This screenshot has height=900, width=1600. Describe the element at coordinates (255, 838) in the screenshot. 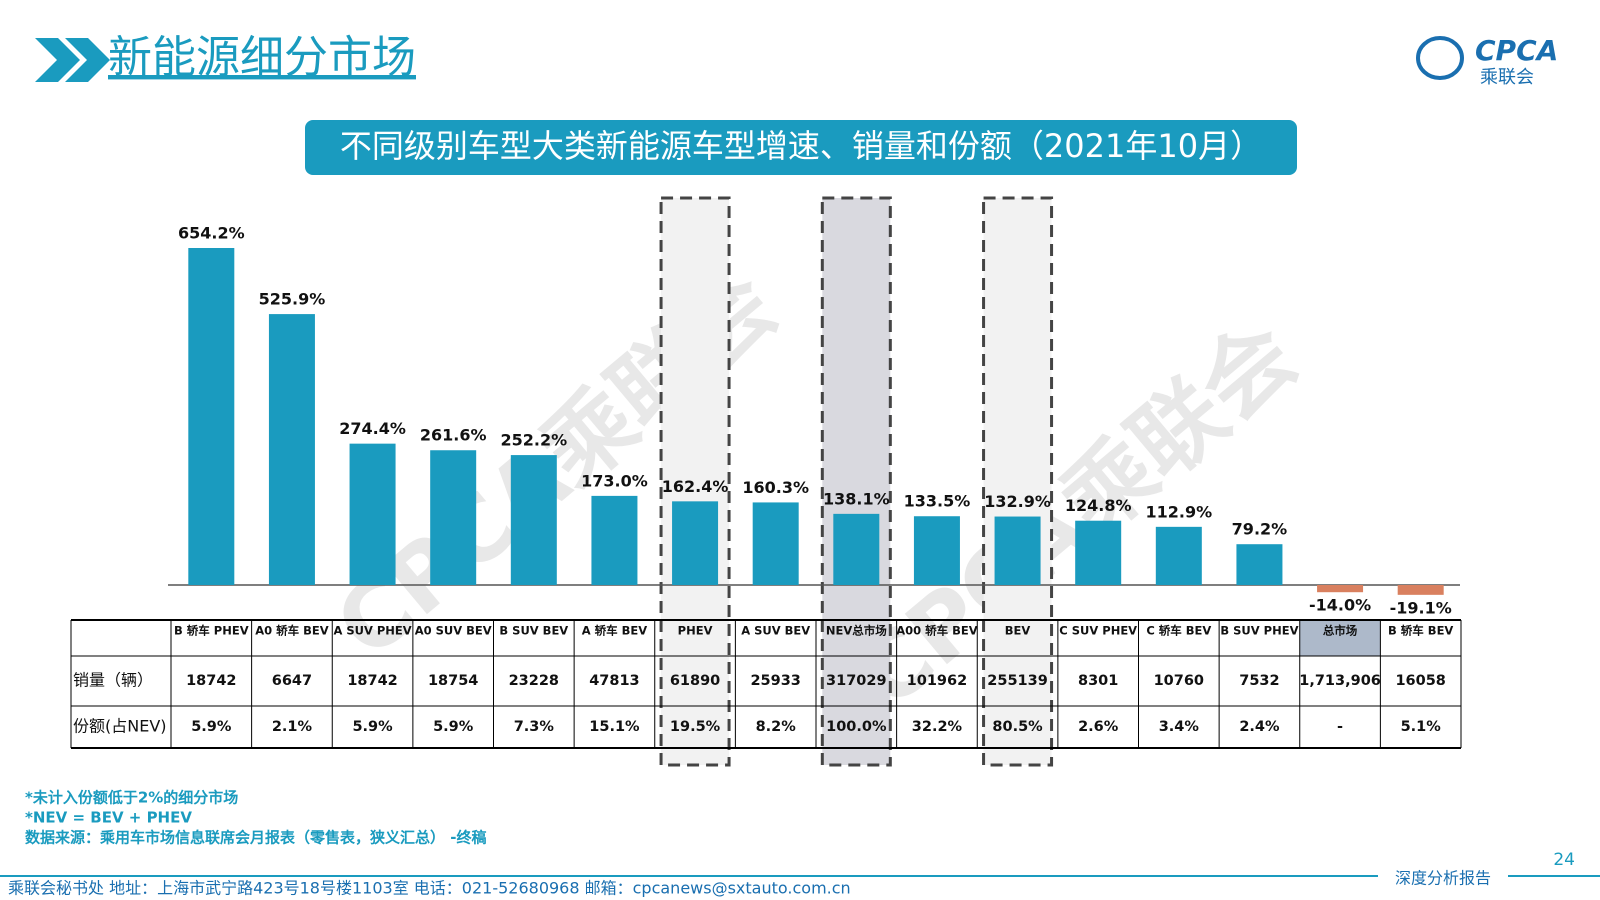

I see `footnote: 数据来源：乘用车市场信息联席会月报表（零售表，狭义汇总） -终稿` at that location.